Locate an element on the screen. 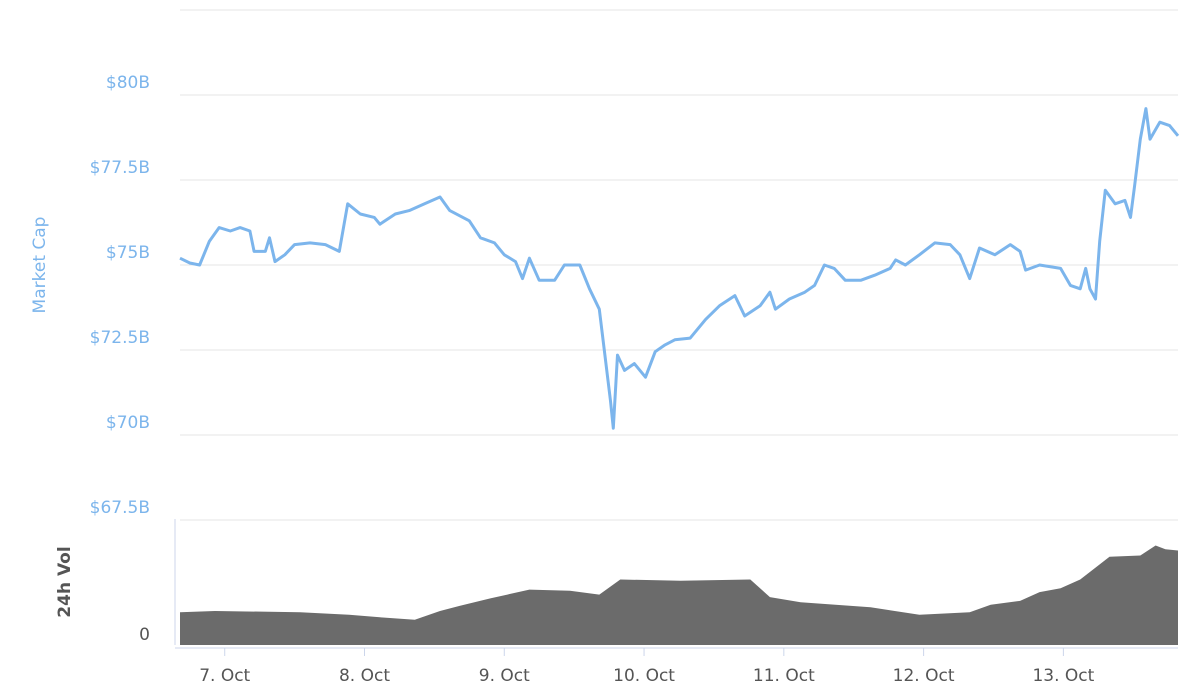 This screenshot has width=1198, height=699. y-tick-label: $67.5B is located at coordinates (120, 508).